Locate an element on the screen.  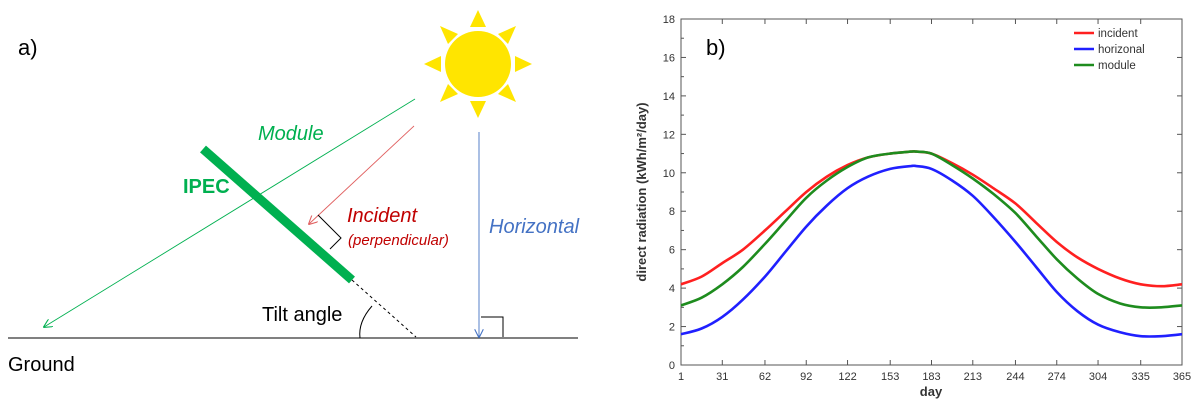
tilt-angle-arc is located at coordinates (366, 322).